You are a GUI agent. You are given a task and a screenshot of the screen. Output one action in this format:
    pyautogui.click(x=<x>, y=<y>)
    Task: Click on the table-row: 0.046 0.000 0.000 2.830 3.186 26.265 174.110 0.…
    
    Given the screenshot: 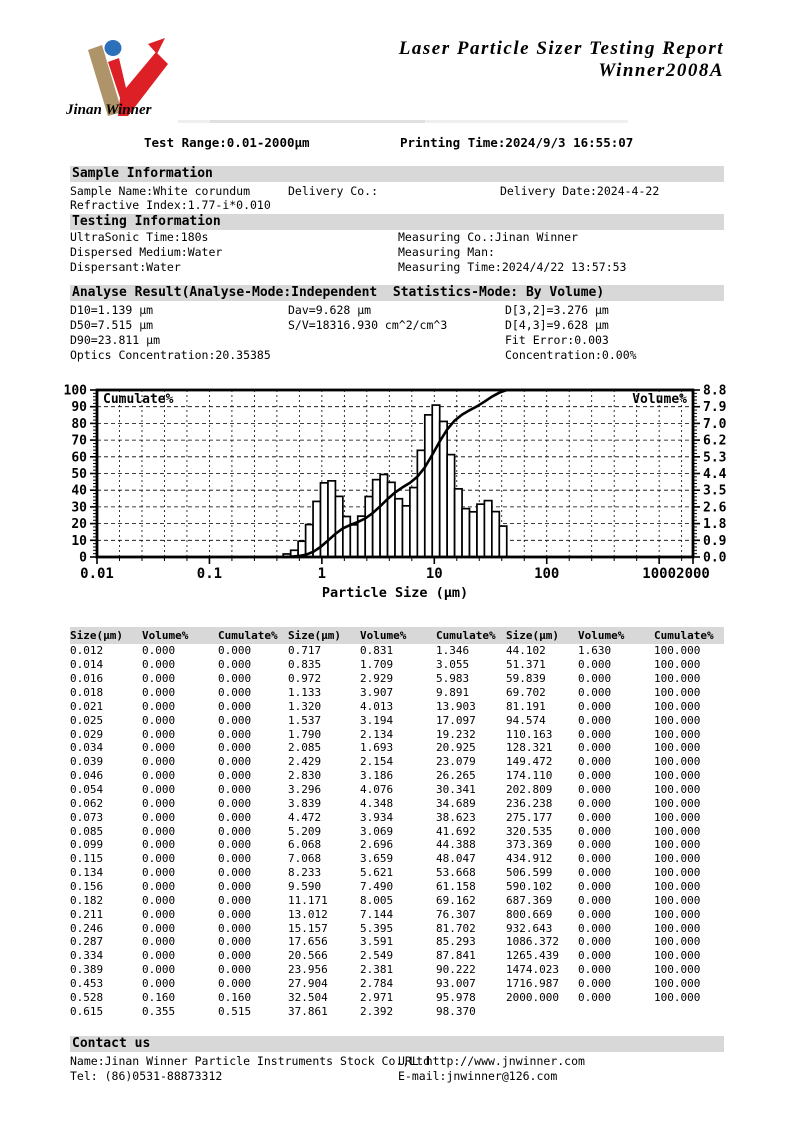 What is the action you would take?
    pyautogui.click(x=397, y=776)
    